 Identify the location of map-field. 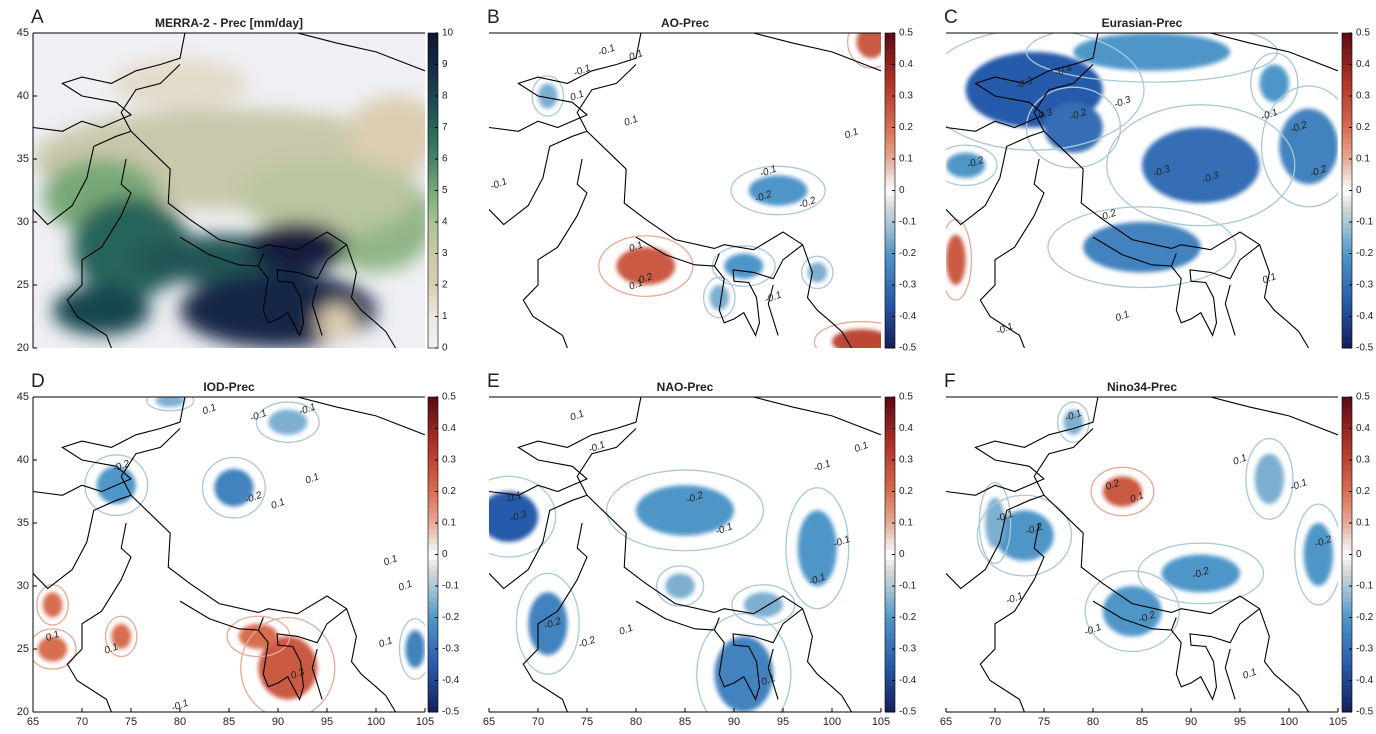
(229, 190).